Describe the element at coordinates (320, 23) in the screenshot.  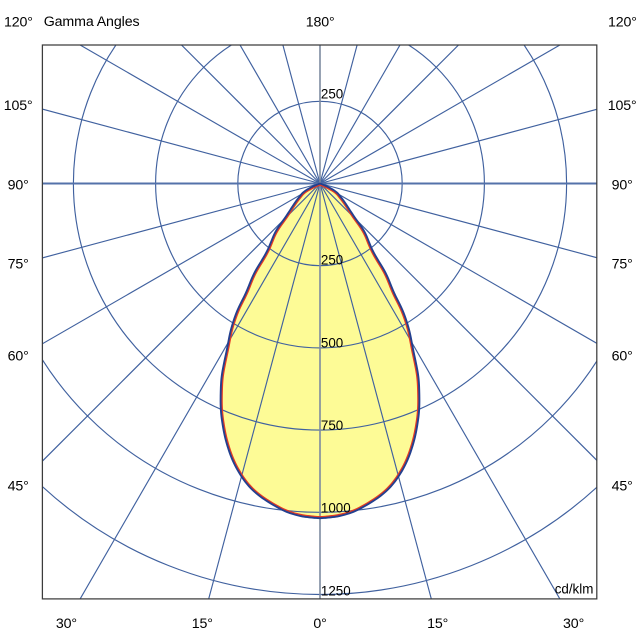
I see `svg-text: 180°` at that location.